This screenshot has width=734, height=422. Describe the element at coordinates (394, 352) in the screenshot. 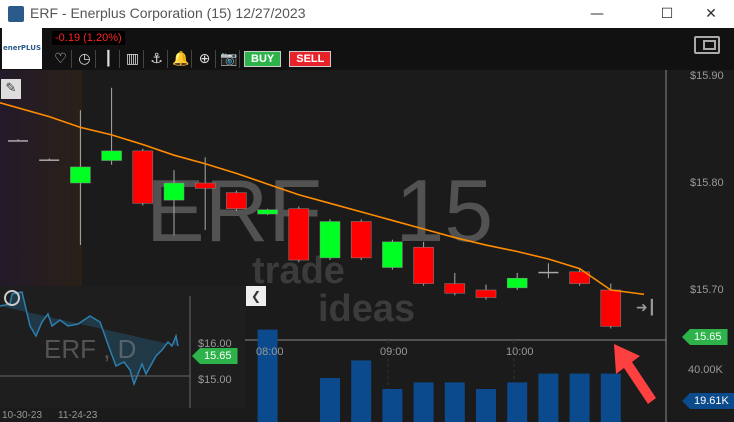

I see `time-tick: 09:00` at that location.